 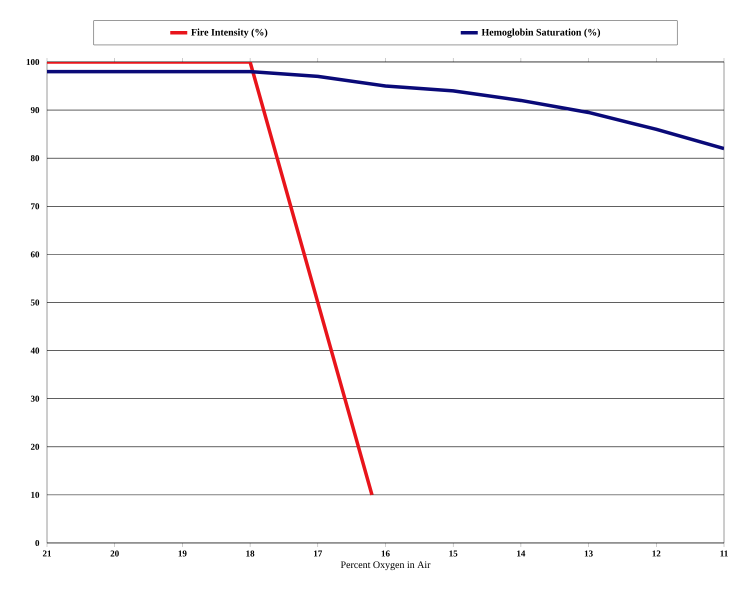 I want to click on legend-label: Hemoglobin Saturation (%), so click(x=541, y=33).